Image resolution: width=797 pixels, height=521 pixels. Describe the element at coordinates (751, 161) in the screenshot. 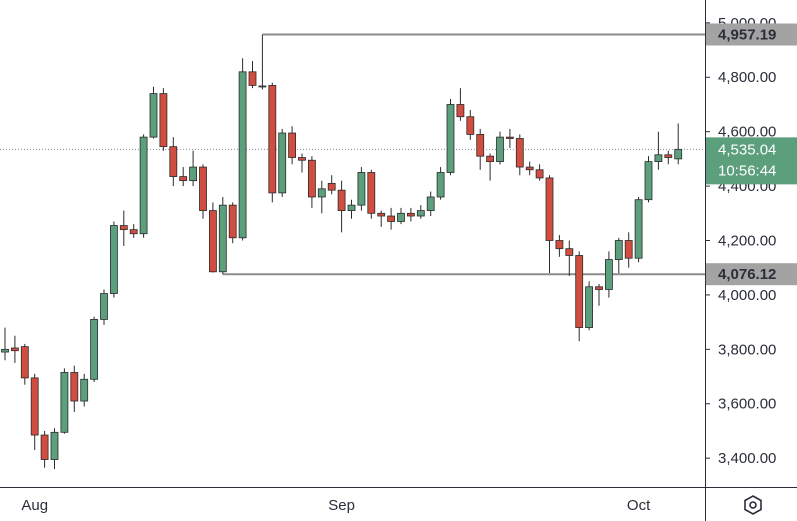

I see `last-price-box` at that location.